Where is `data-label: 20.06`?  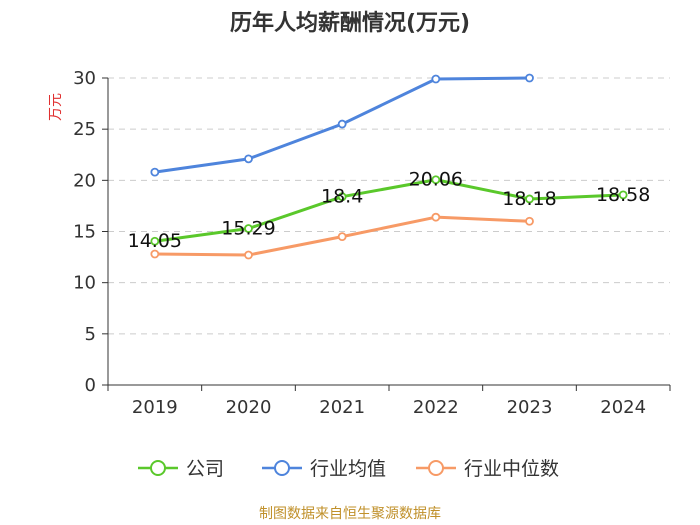
data-label: 20.06 is located at coordinates (436, 180).